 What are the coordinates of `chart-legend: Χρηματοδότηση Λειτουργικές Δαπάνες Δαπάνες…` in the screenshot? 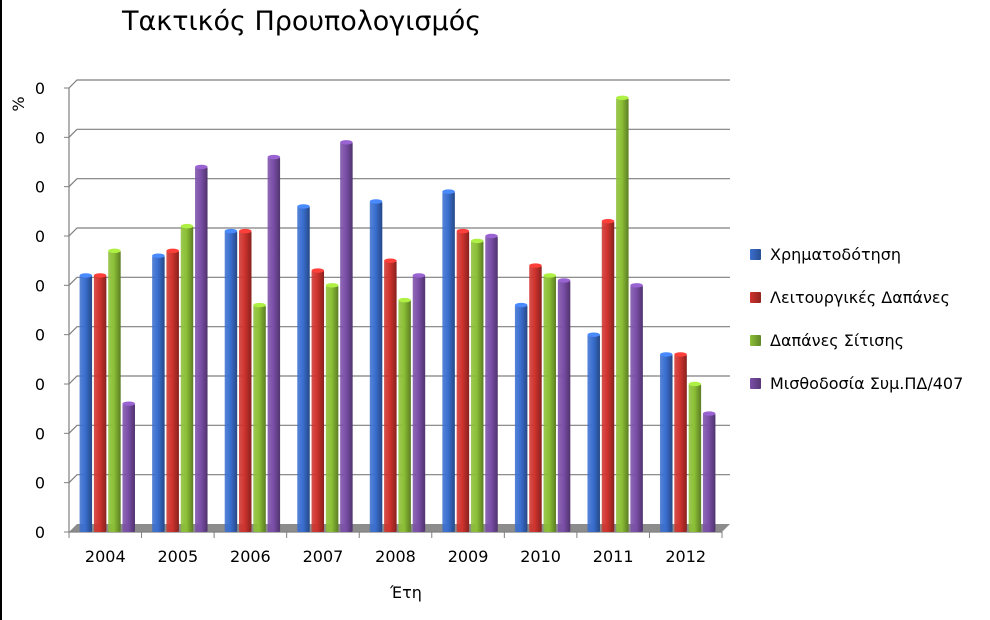 It's located at (856, 330).